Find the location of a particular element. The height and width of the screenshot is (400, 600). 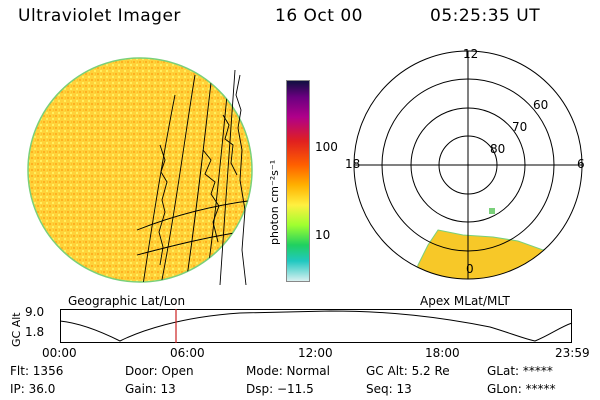

altitude-ytick-1_8: 1.8 is located at coordinates (35, 332).